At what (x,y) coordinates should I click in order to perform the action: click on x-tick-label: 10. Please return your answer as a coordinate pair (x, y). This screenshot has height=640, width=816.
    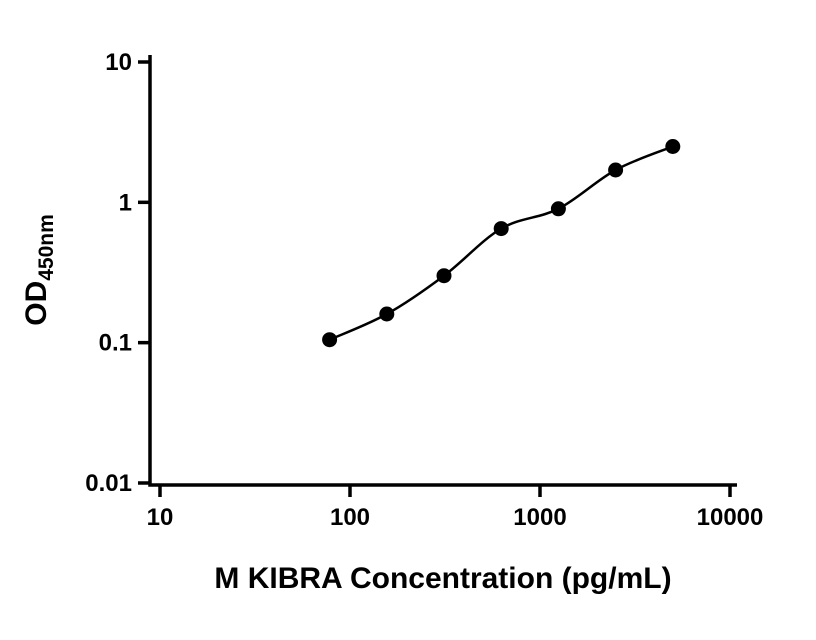
    Looking at the image, I should click on (160, 517).